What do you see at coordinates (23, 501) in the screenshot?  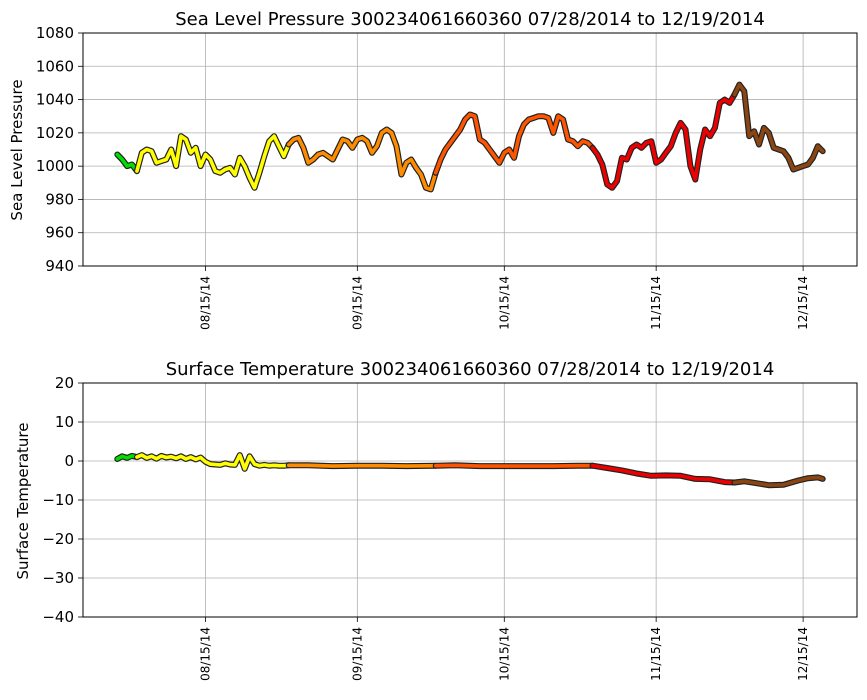 I see `y-axis-label: Surface Temperature` at bounding box center [23, 501].